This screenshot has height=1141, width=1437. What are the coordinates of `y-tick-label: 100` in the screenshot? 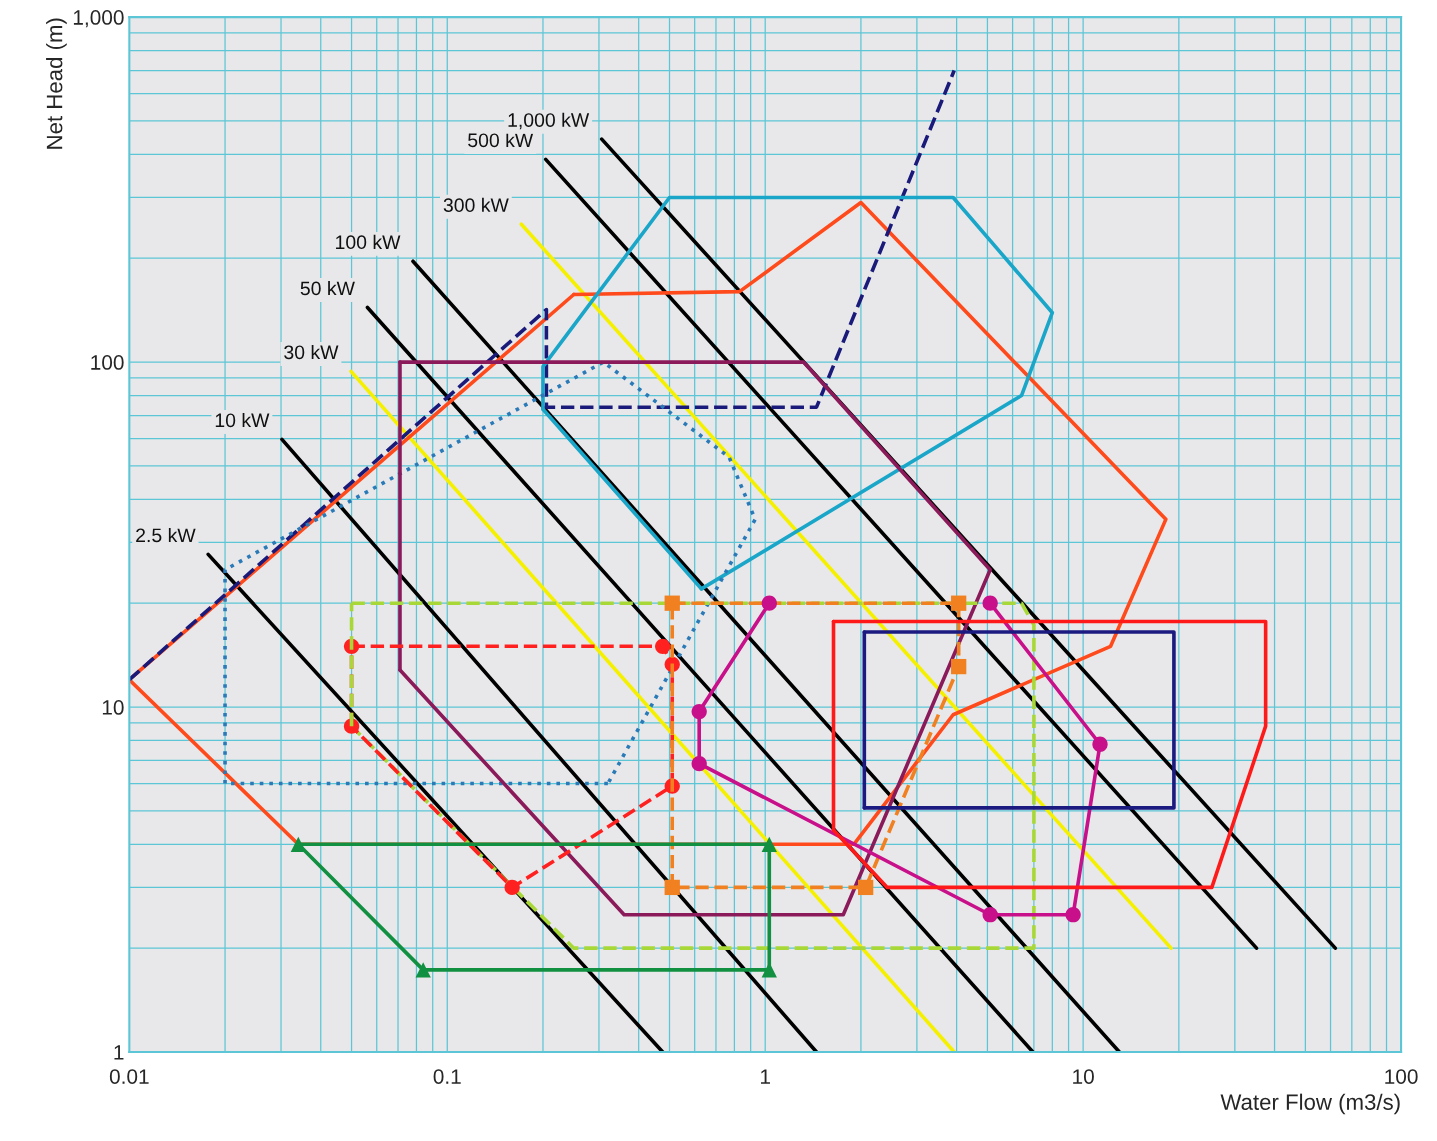 It's located at (107, 362).